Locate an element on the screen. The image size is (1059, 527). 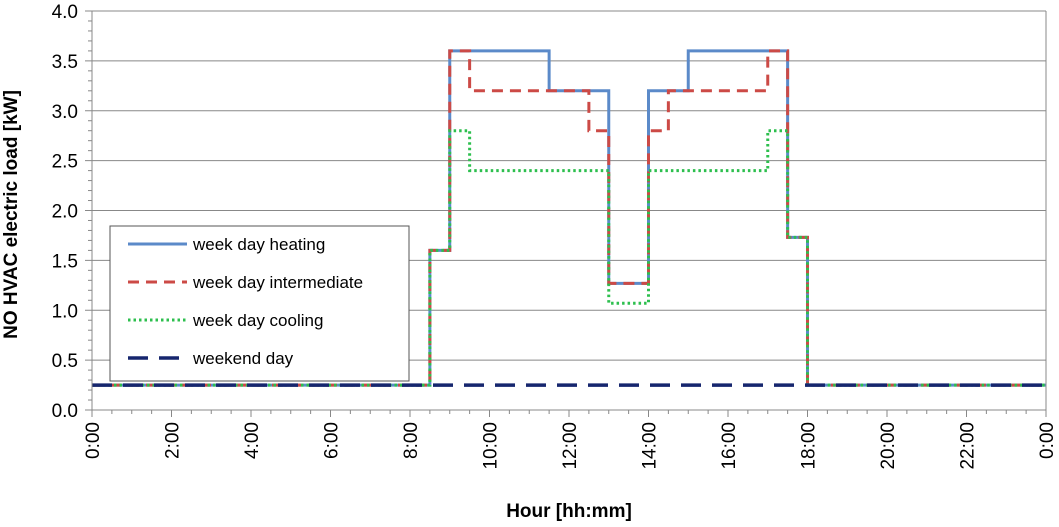
legend-label: week day heating is located at coordinates (258, 244).